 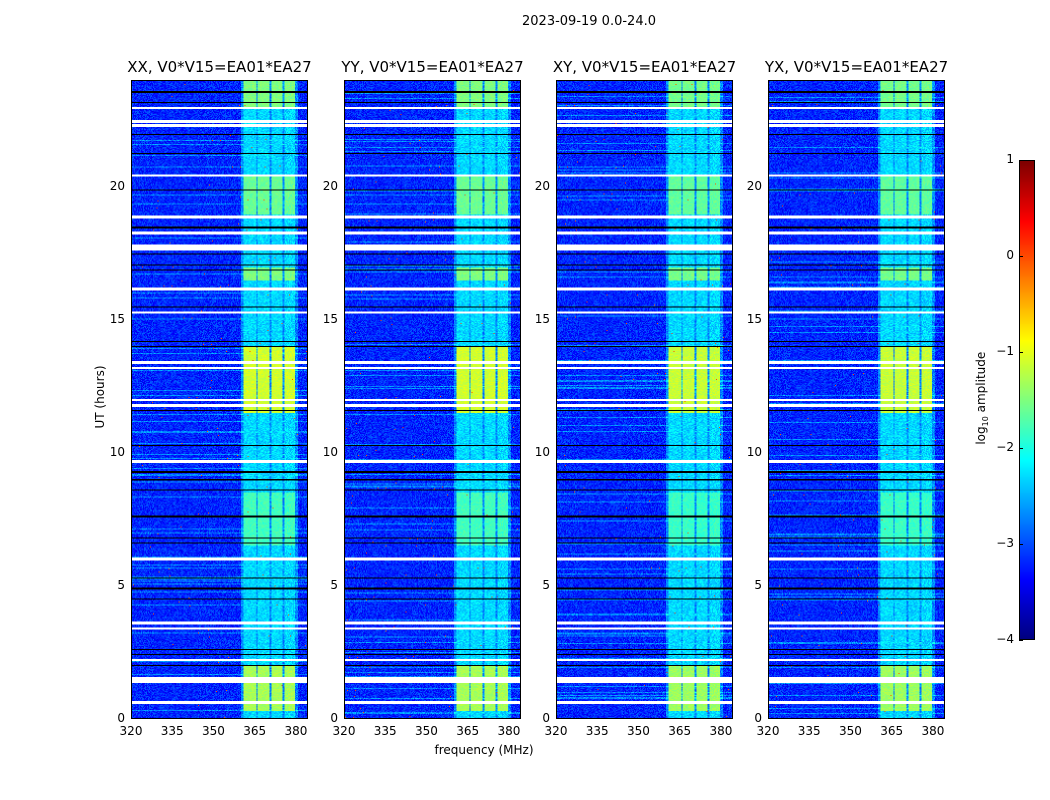 What do you see at coordinates (432, 67) in the screenshot?
I see `panel-title: YY, V0*V15=EA01*EA27` at bounding box center [432, 67].